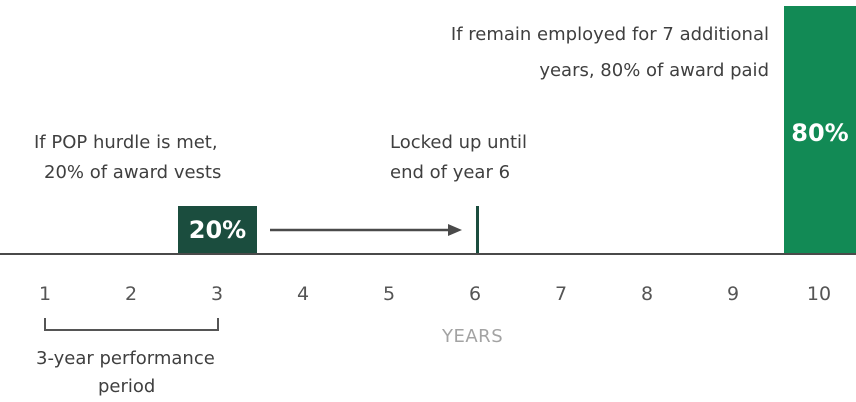 The image size is (856, 402). I want to click on final-payment-bar, so click(820, 130).